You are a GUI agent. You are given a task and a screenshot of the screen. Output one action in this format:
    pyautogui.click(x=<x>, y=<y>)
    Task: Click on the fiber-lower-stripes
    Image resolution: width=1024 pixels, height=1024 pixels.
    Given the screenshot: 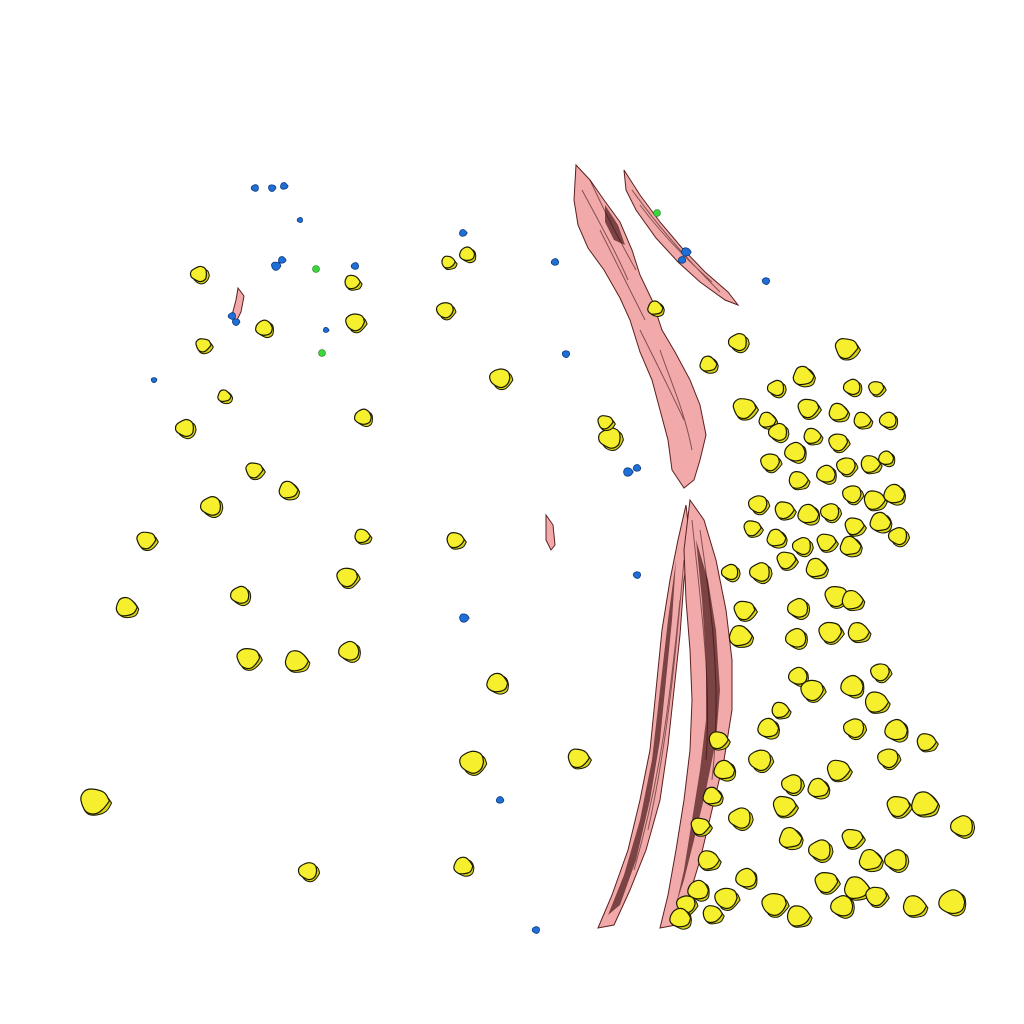 What is the action you would take?
    pyautogui.click(x=675, y=695)
    